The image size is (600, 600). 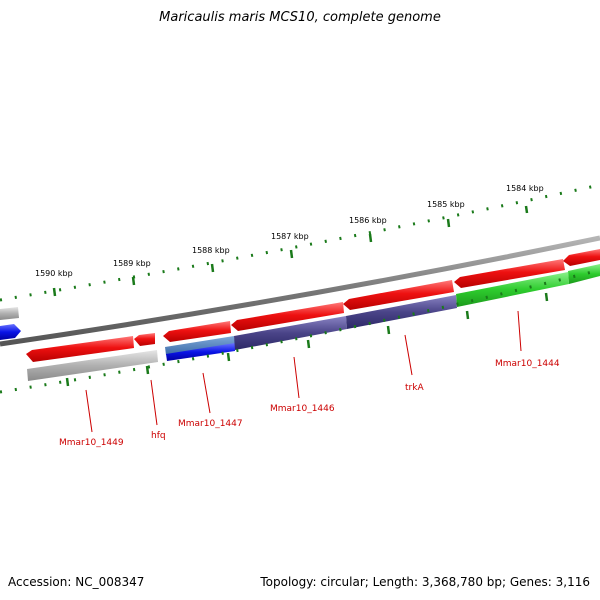 I want to click on gene-trka-lower, so click(x=401, y=312).